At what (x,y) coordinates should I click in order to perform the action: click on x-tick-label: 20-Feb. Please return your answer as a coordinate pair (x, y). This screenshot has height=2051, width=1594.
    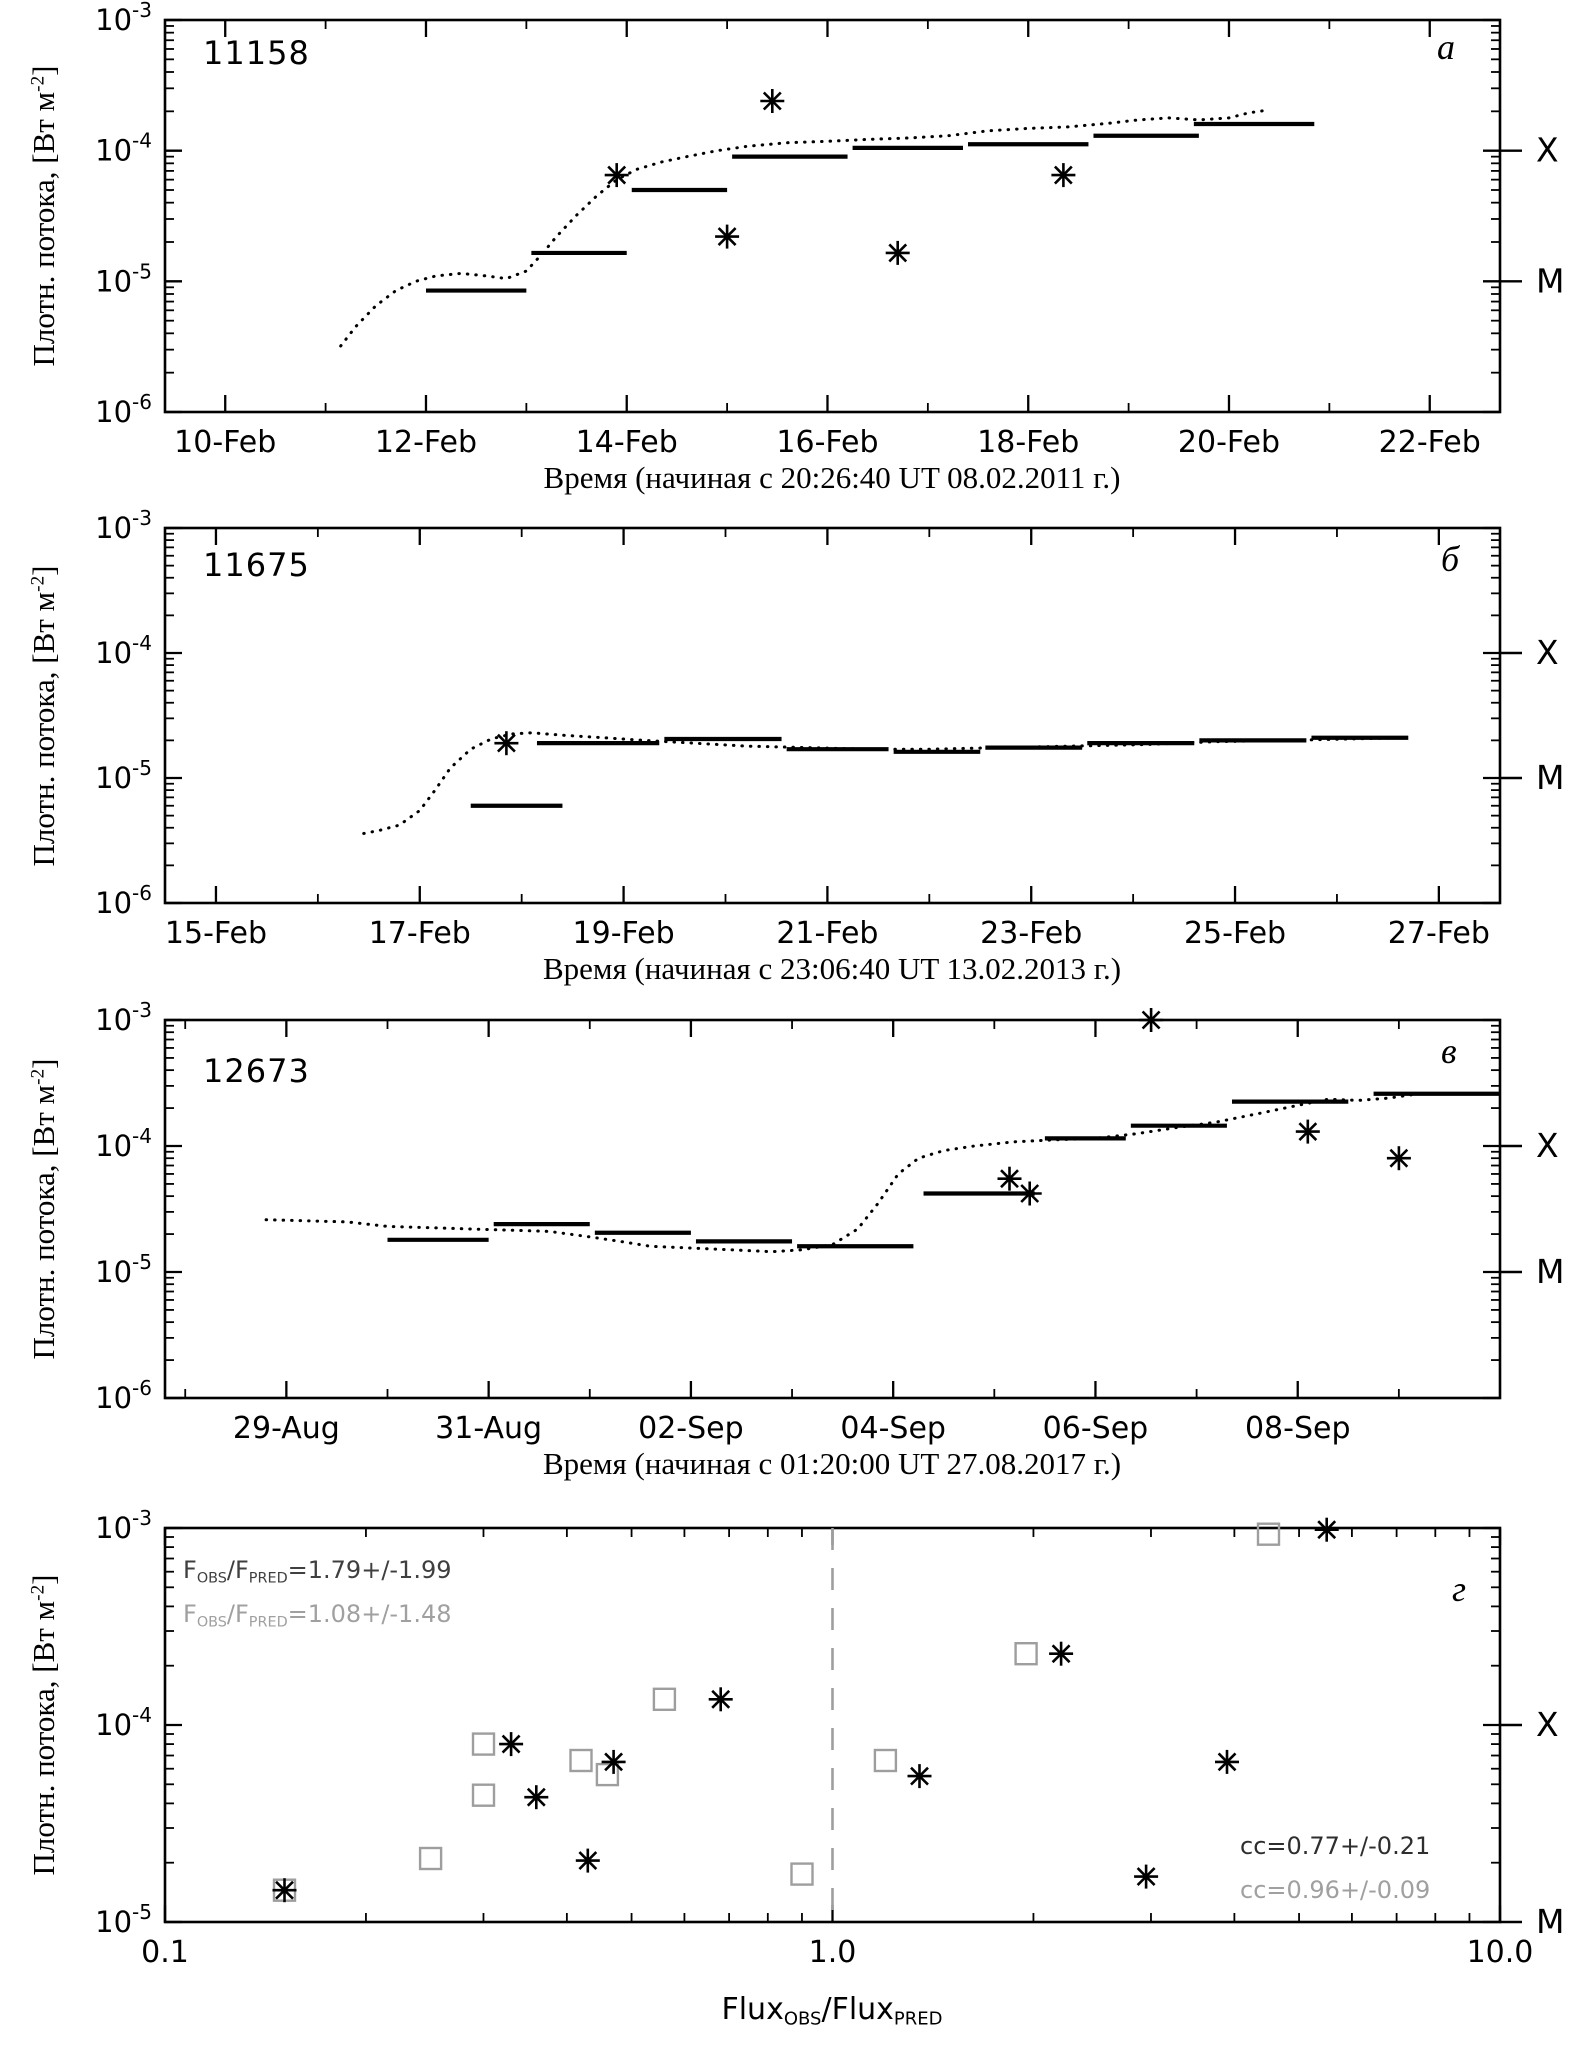
    Looking at the image, I should click on (1229, 442).